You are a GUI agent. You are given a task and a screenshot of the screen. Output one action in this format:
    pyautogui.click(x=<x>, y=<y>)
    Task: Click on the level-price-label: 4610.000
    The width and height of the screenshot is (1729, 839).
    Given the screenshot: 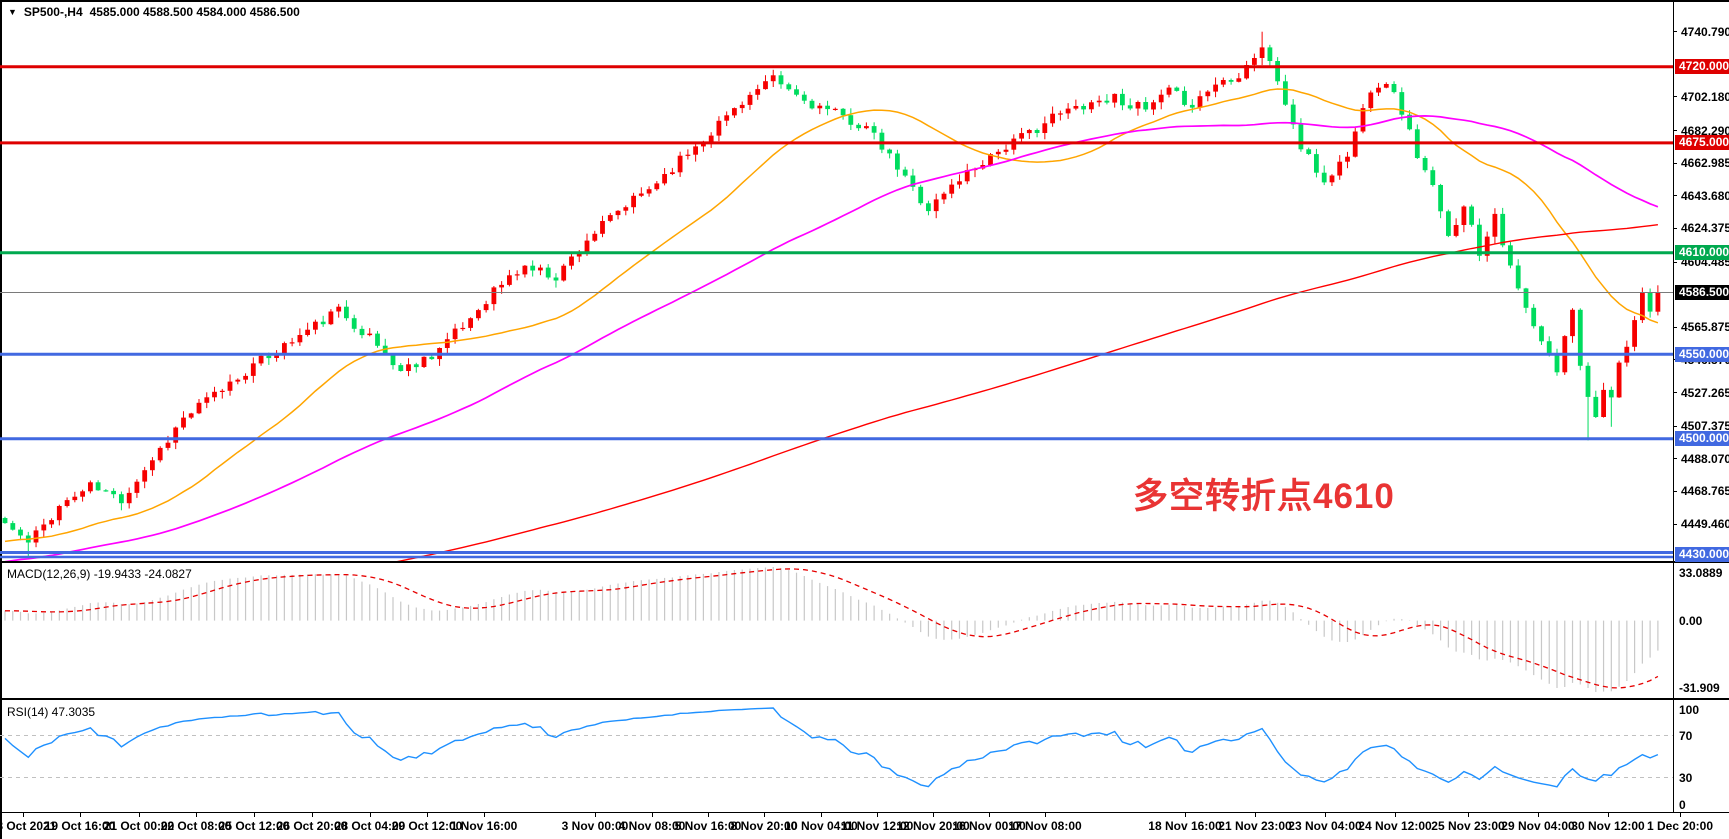 What is the action you would take?
    pyautogui.click(x=1702, y=253)
    